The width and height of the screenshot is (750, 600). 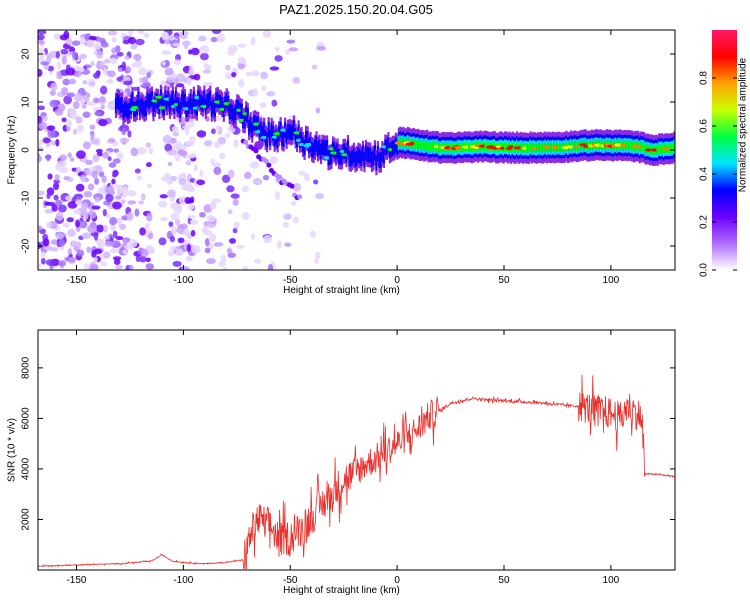 What do you see at coordinates (390, 149) in the screenshot?
I see `ridge-peak` at bounding box center [390, 149].